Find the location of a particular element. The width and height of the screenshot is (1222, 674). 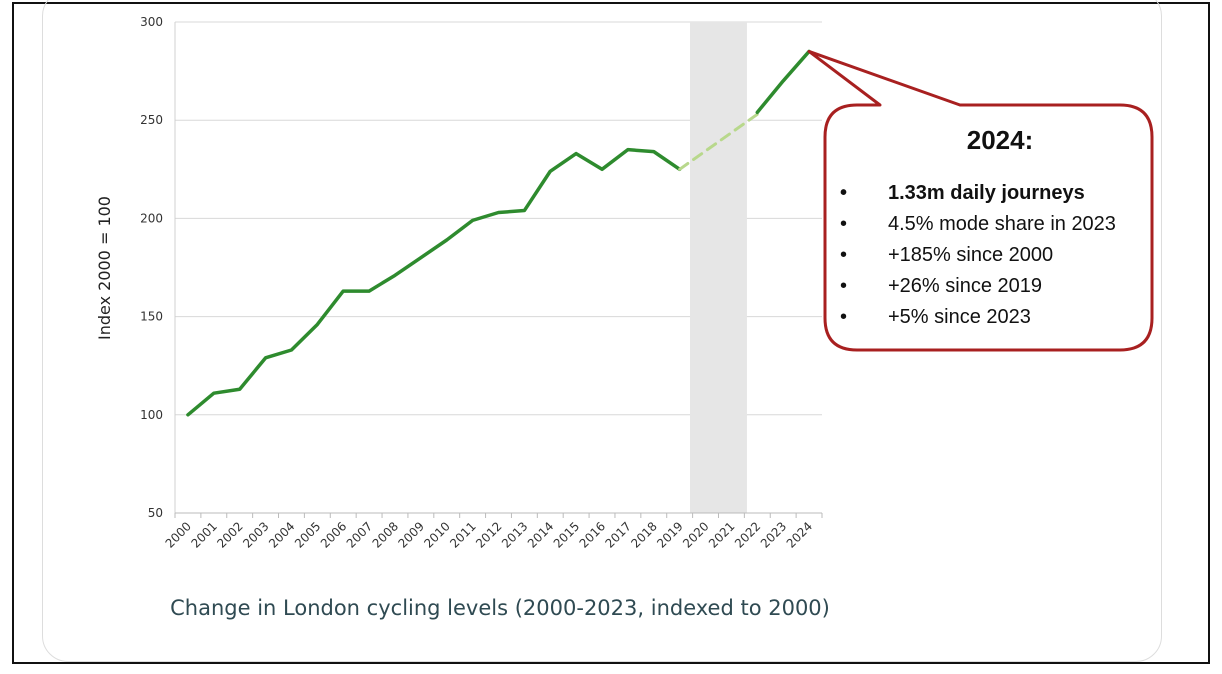

x-tick-label: 2008 is located at coordinates (385, 534).